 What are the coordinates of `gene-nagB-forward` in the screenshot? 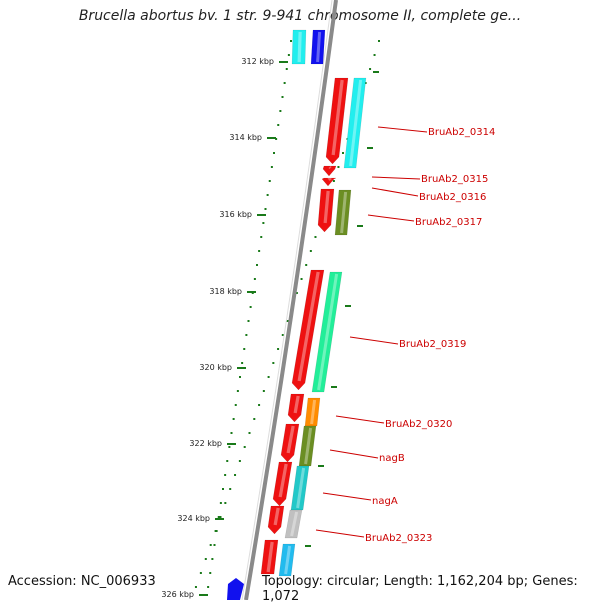 It's located at (290, 443).